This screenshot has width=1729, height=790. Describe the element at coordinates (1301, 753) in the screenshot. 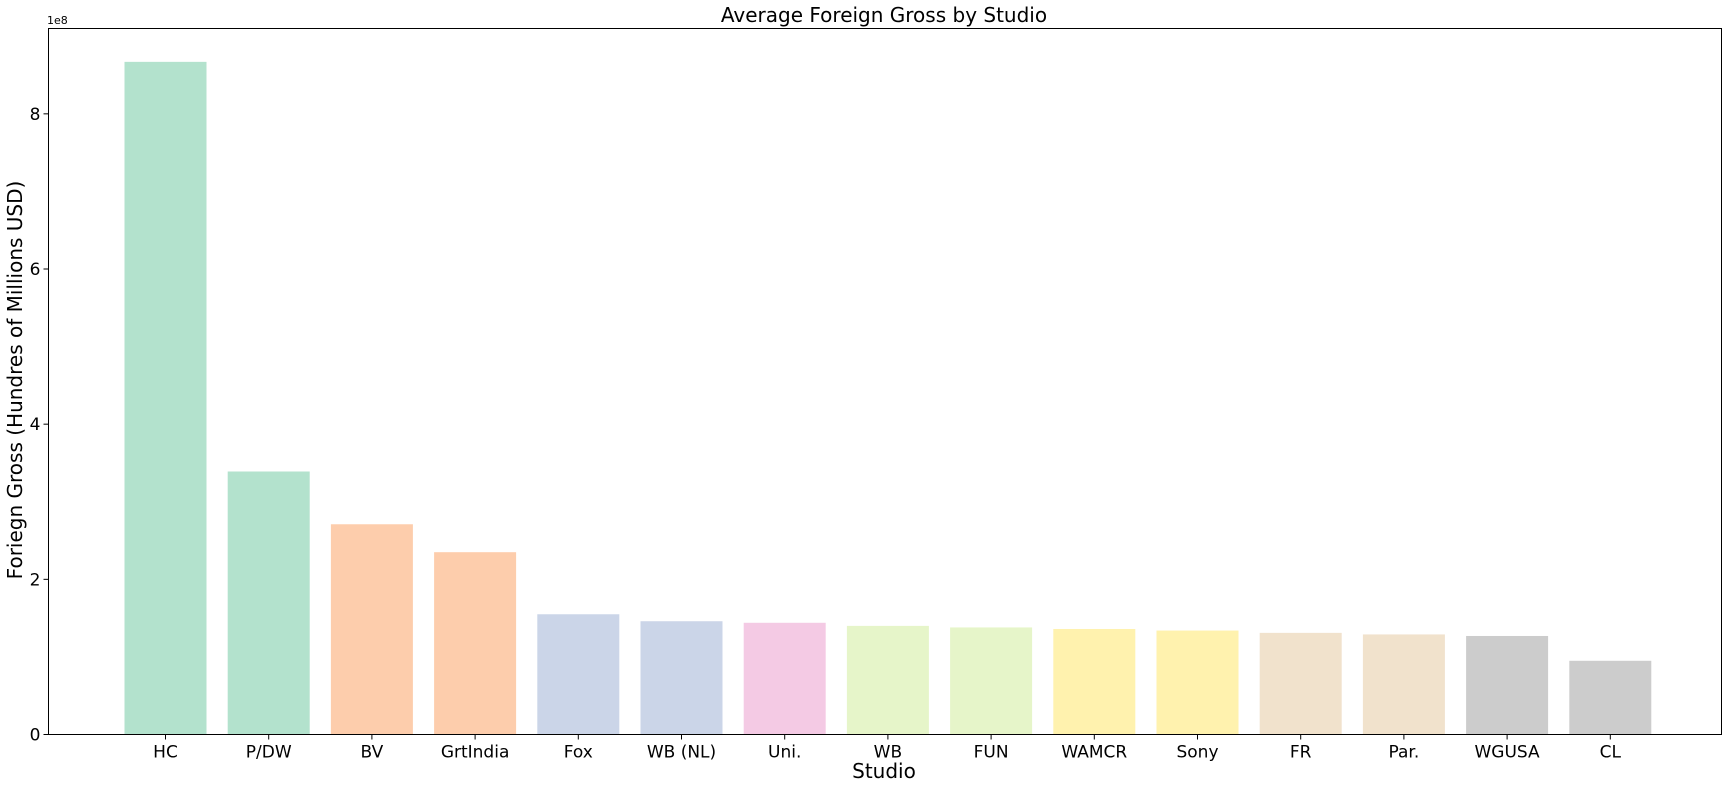

I see `x-tick-label: FR` at that location.